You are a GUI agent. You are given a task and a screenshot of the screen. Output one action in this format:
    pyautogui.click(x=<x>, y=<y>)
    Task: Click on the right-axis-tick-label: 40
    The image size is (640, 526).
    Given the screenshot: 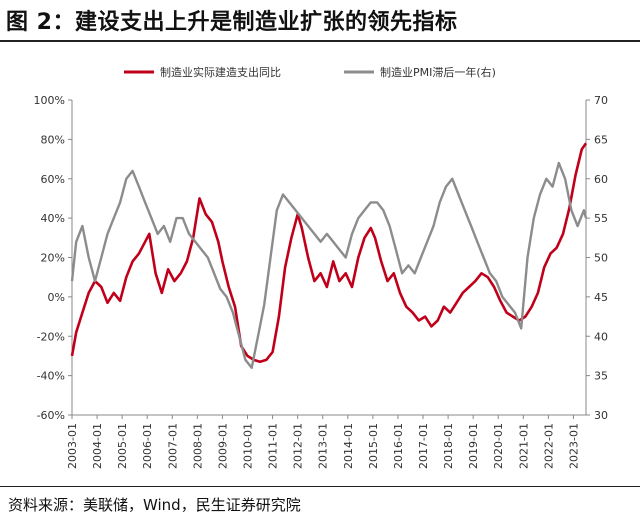 What is the action you would take?
    pyautogui.click(x=601, y=336)
    